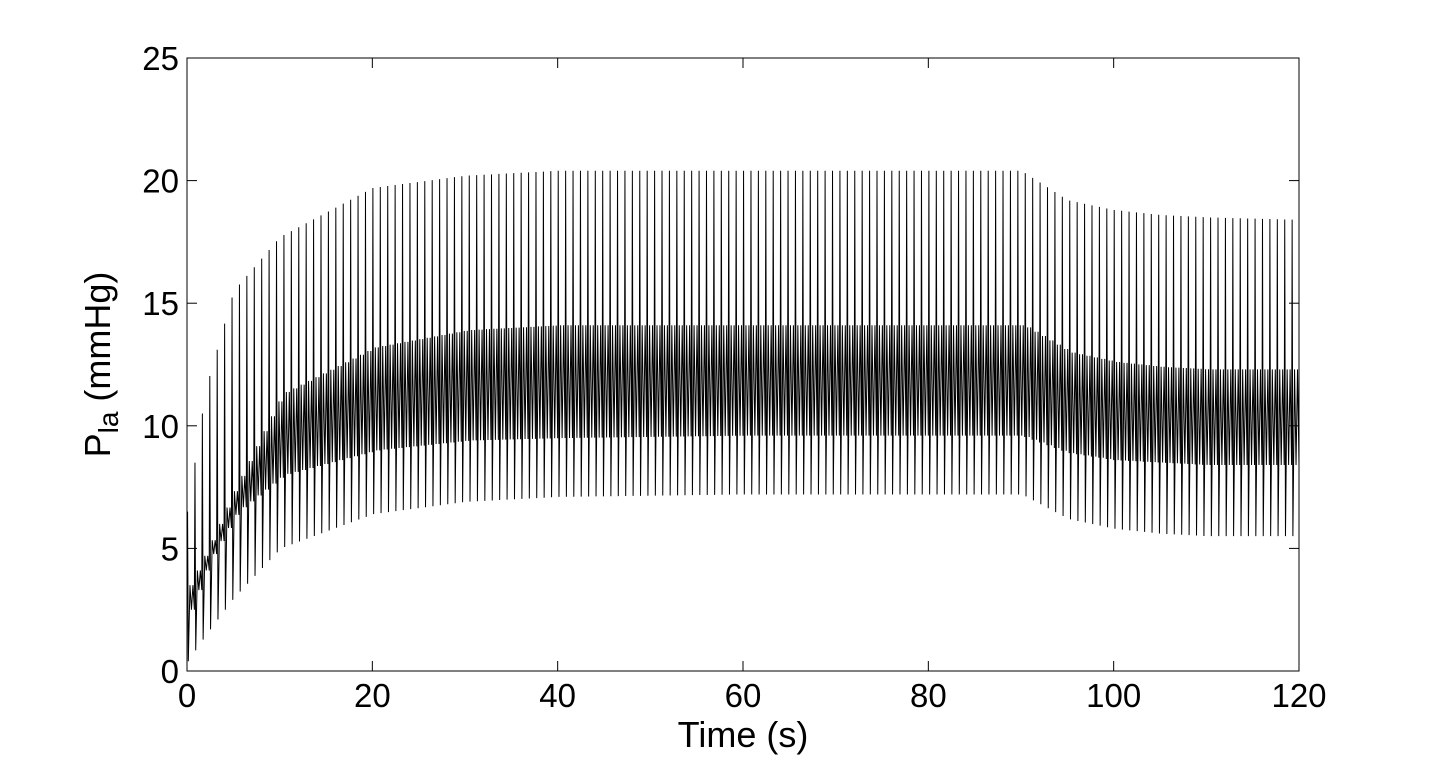  I want to click on y-axis-label-base: P, so click(97, 445).